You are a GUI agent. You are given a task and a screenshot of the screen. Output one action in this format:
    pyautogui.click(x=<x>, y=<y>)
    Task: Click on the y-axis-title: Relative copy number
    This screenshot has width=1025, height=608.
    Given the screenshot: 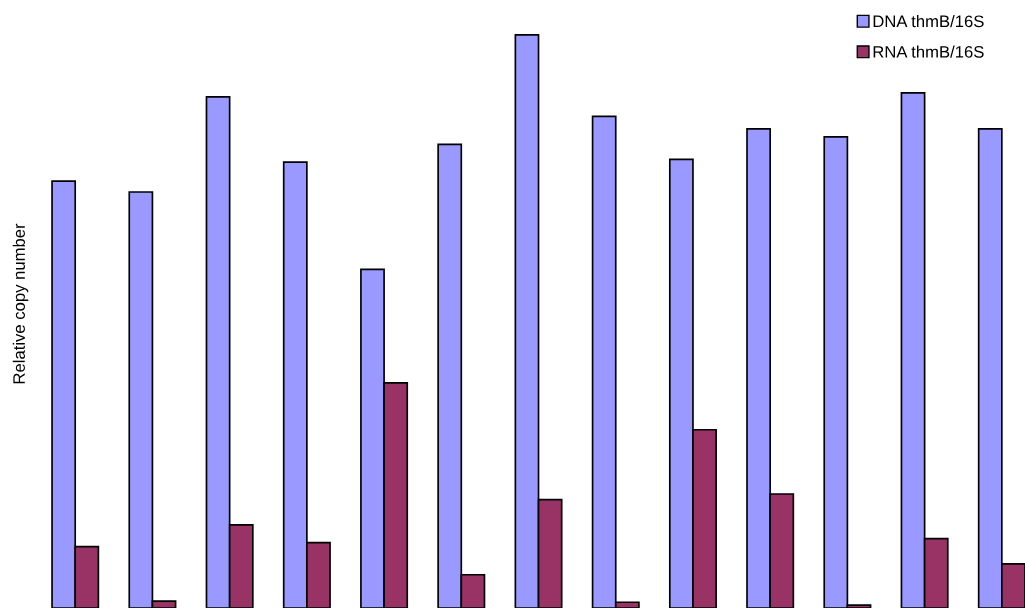 What is the action you would take?
    pyautogui.click(x=20, y=303)
    